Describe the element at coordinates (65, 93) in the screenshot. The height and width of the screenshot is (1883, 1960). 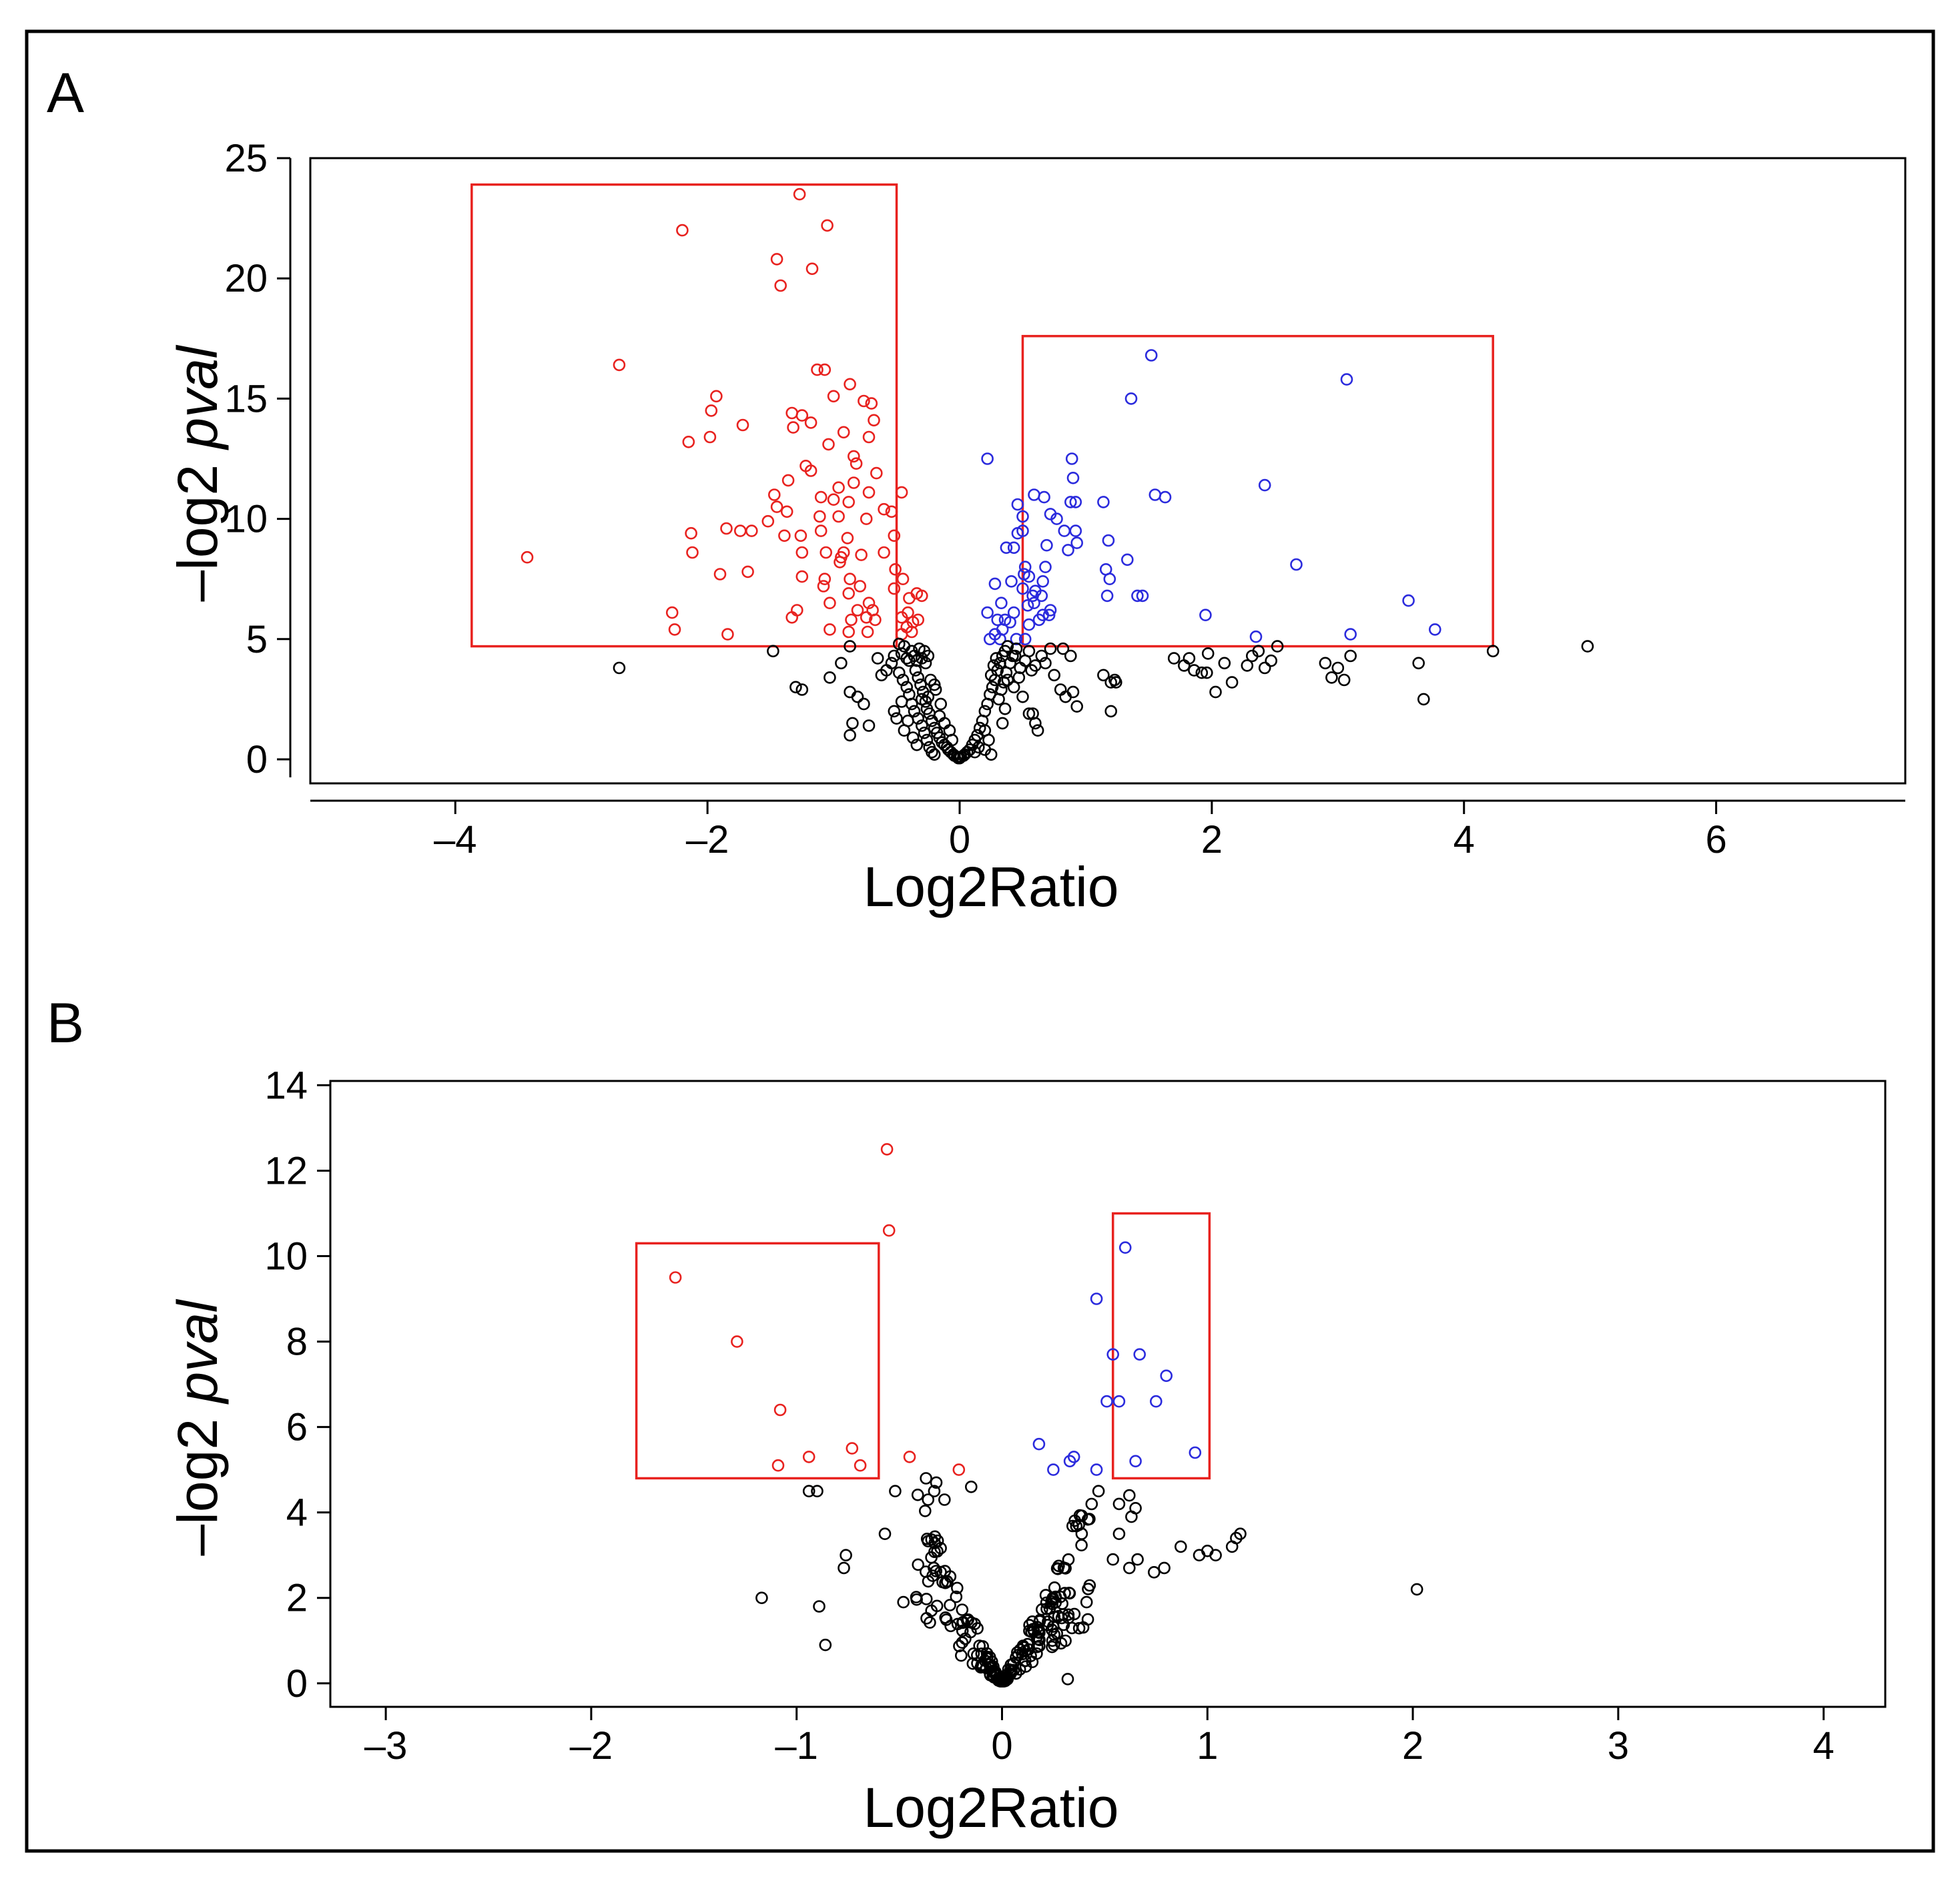
I see `panel-a-label: A` at that location.